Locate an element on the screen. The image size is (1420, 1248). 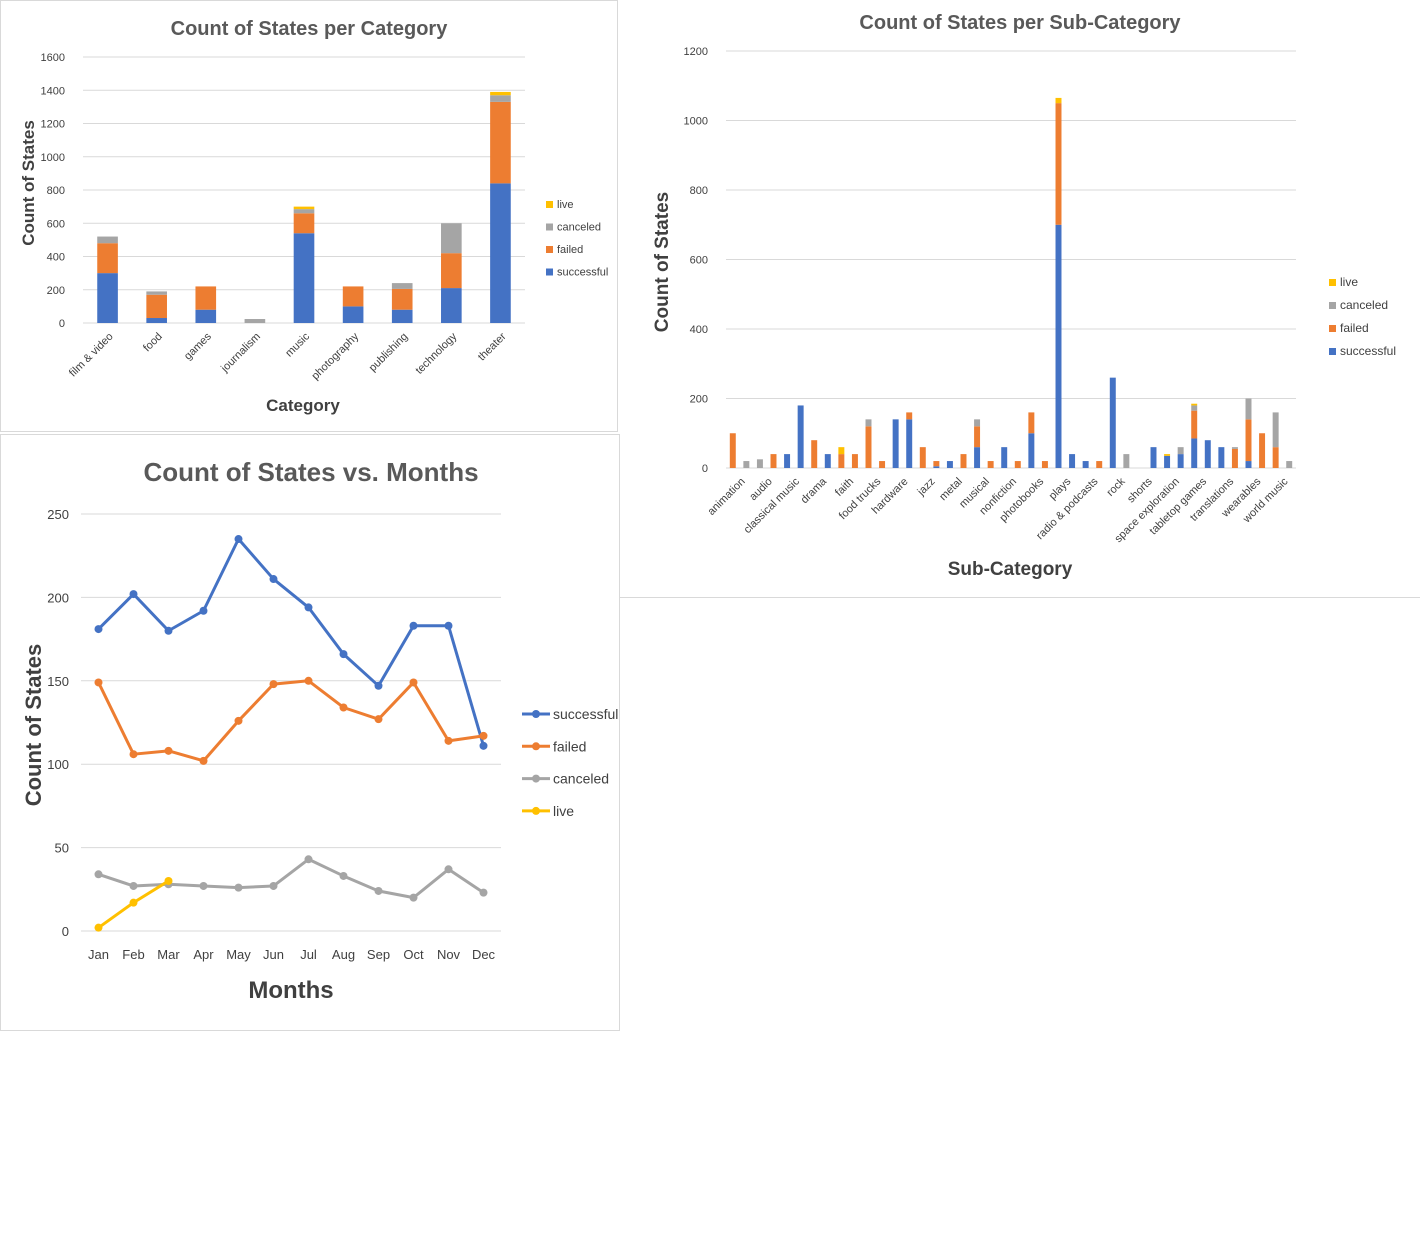
bar-successful-food is located at coordinates (156, 320).